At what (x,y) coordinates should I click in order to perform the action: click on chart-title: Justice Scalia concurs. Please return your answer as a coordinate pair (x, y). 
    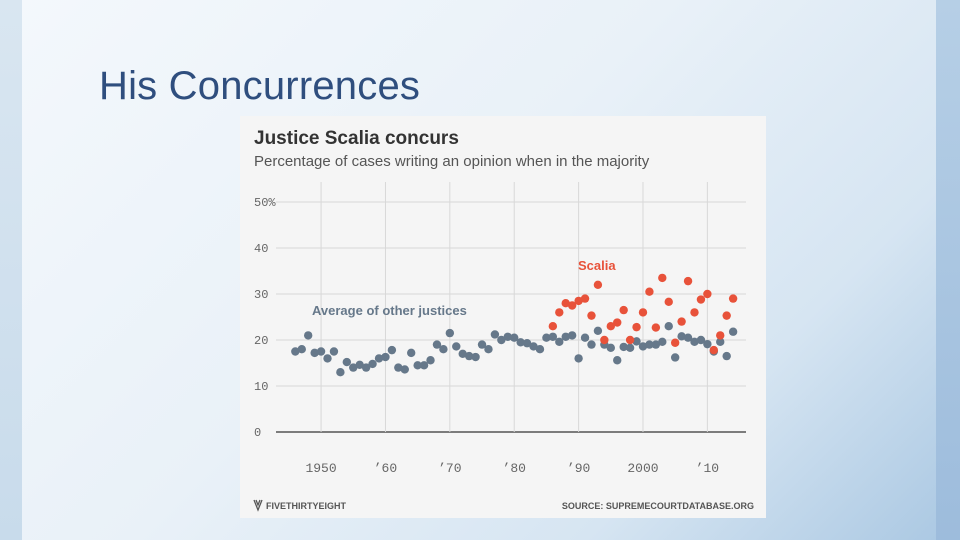
    Looking at the image, I should click on (356, 138).